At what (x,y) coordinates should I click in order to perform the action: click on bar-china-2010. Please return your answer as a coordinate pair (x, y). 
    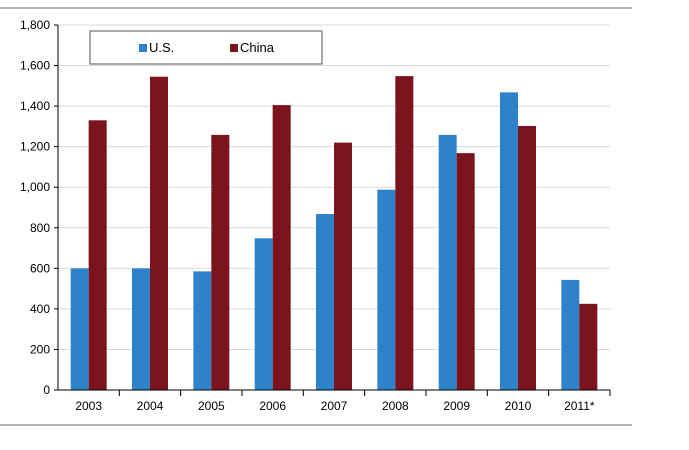
    Looking at the image, I should click on (527, 257).